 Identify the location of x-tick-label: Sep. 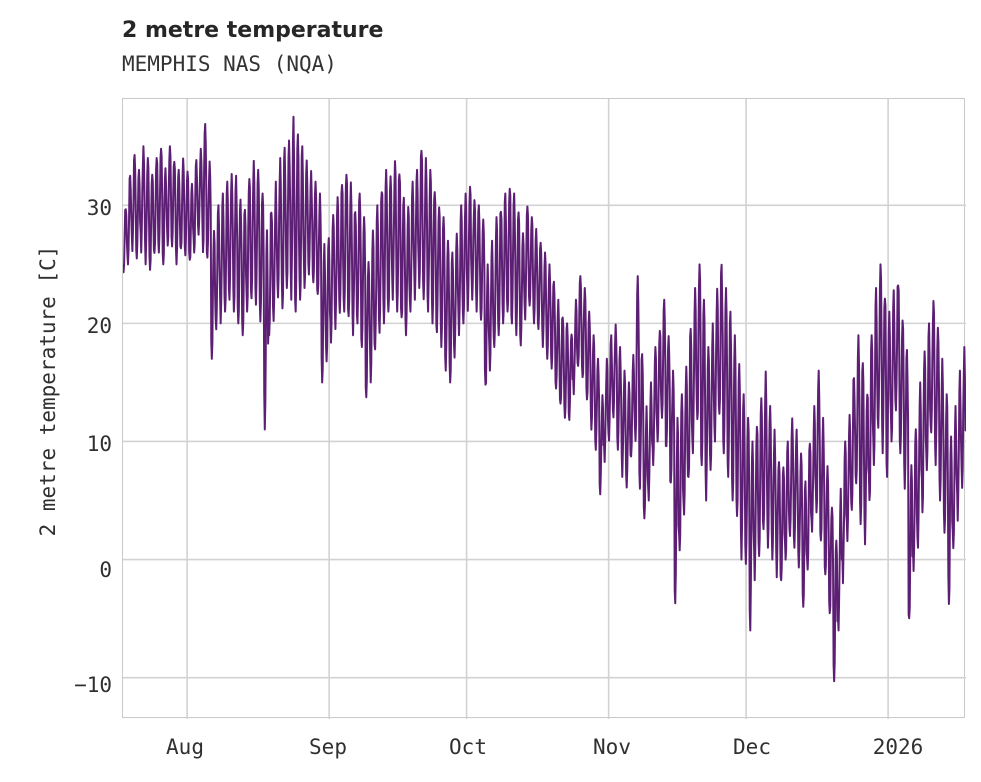
(328, 747).